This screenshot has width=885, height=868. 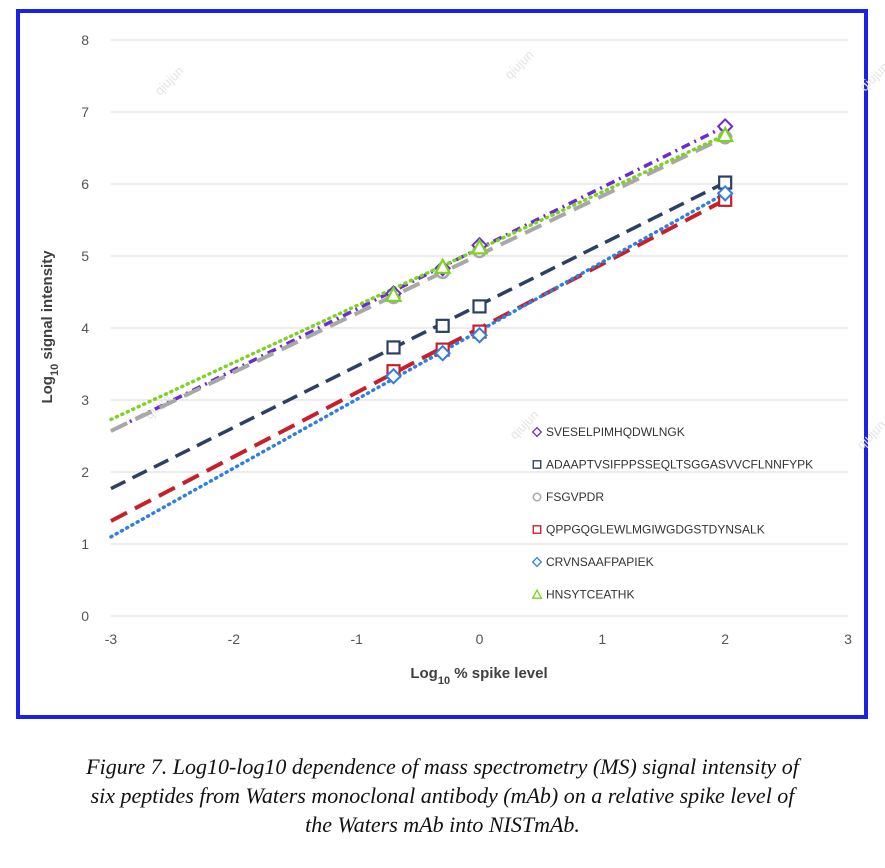 What do you see at coordinates (111, 639) in the screenshot?
I see `x-tick-label: -3` at bounding box center [111, 639].